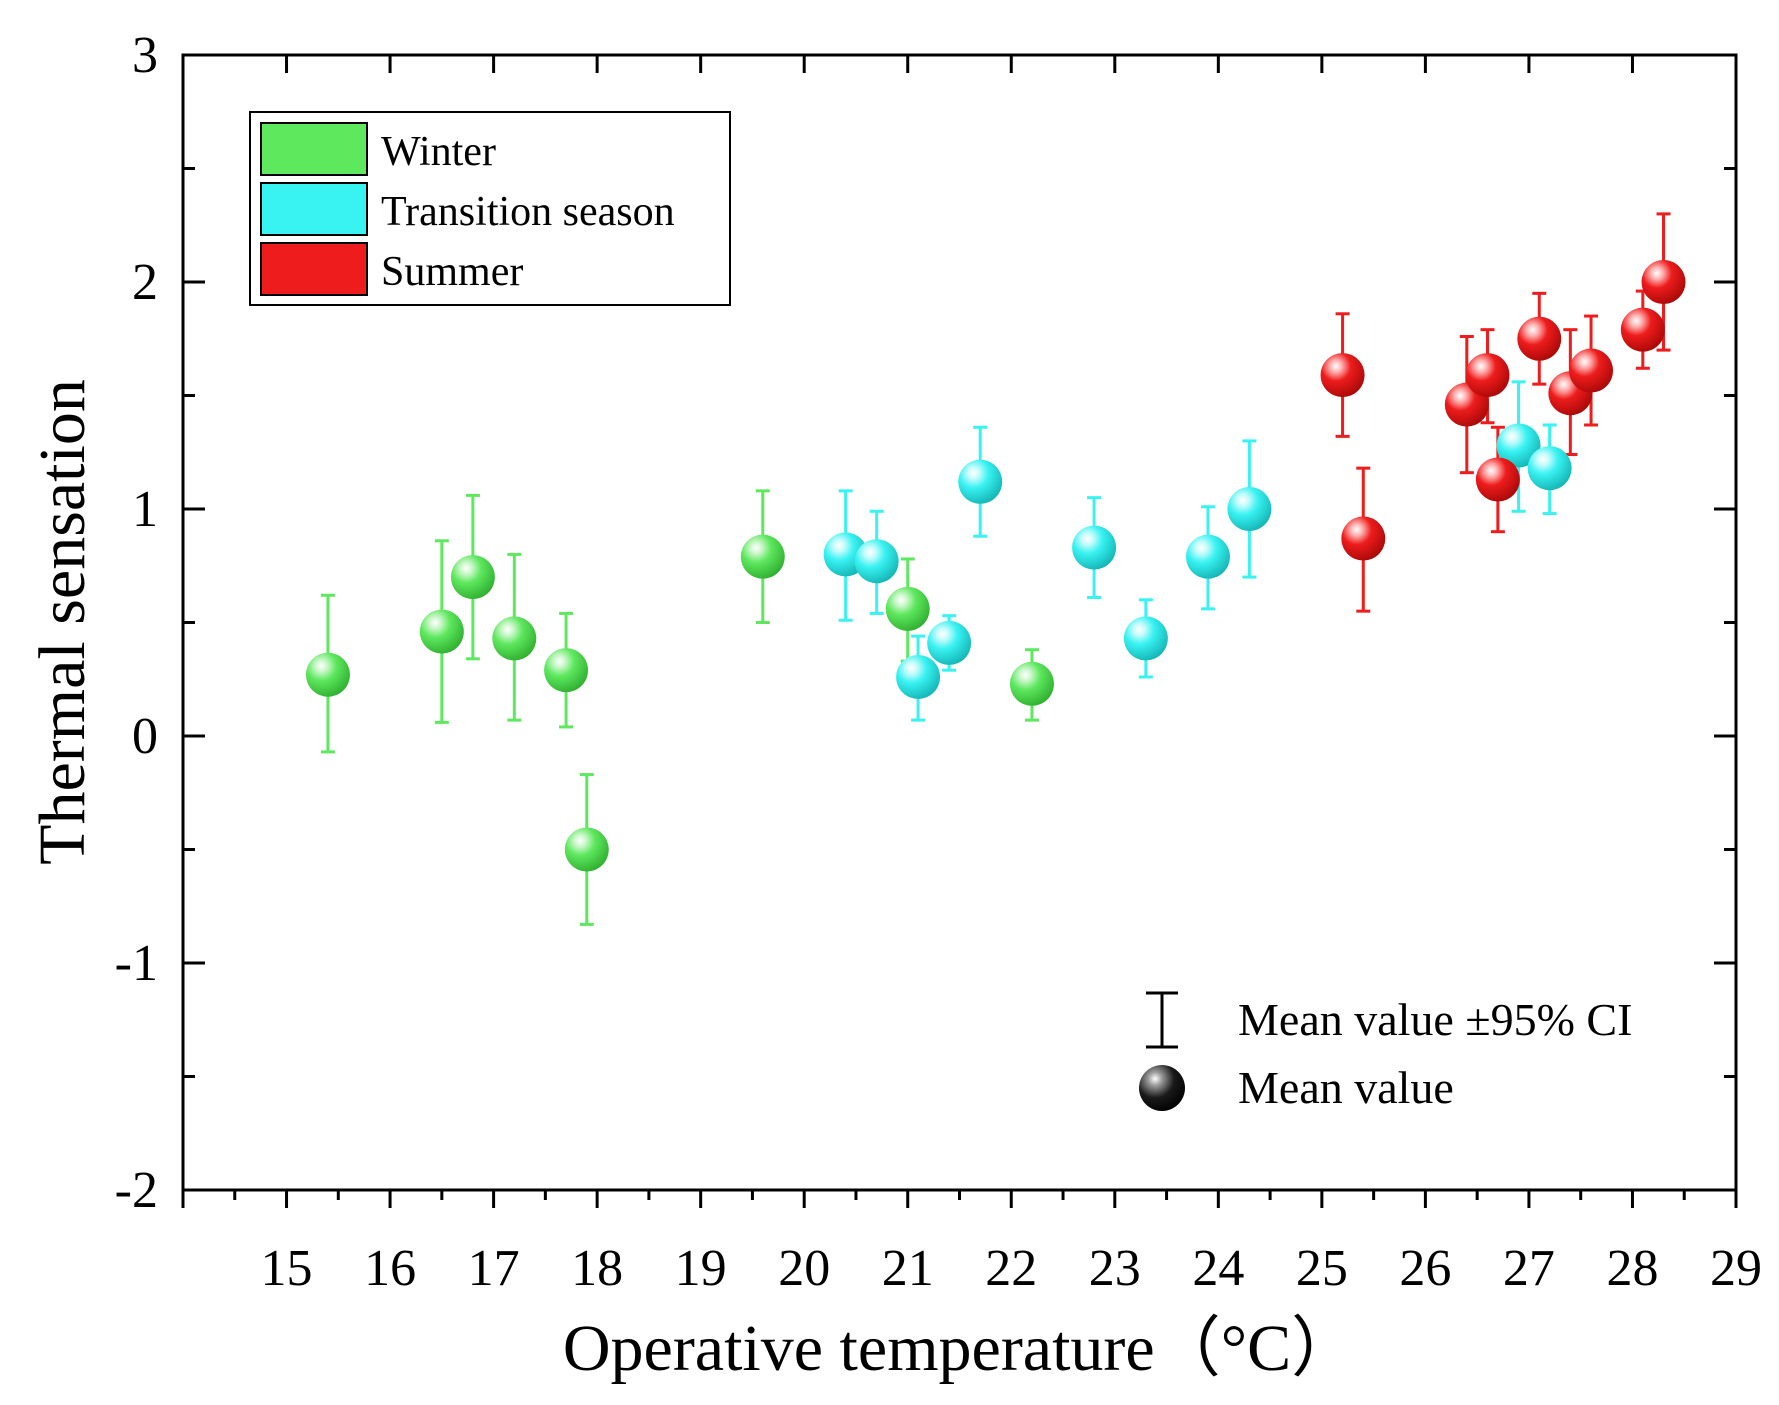 This screenshot has height=1405, width=1779. I want to click on x-tick-label: 15, so click(287, 1268).